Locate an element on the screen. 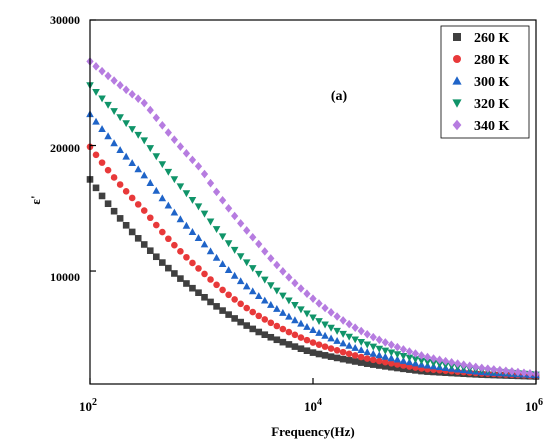  legend-marker is located at coordinates (457, 125).